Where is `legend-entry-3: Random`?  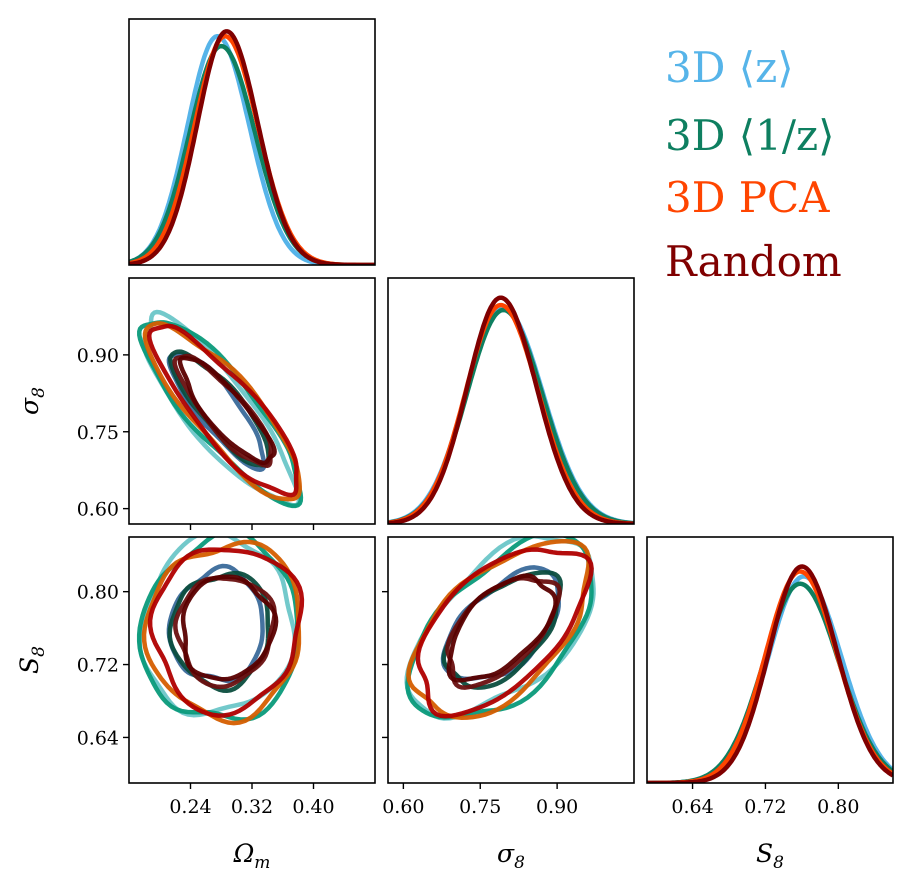
legend-entry-3: Random is located at coordinates (753, 261).